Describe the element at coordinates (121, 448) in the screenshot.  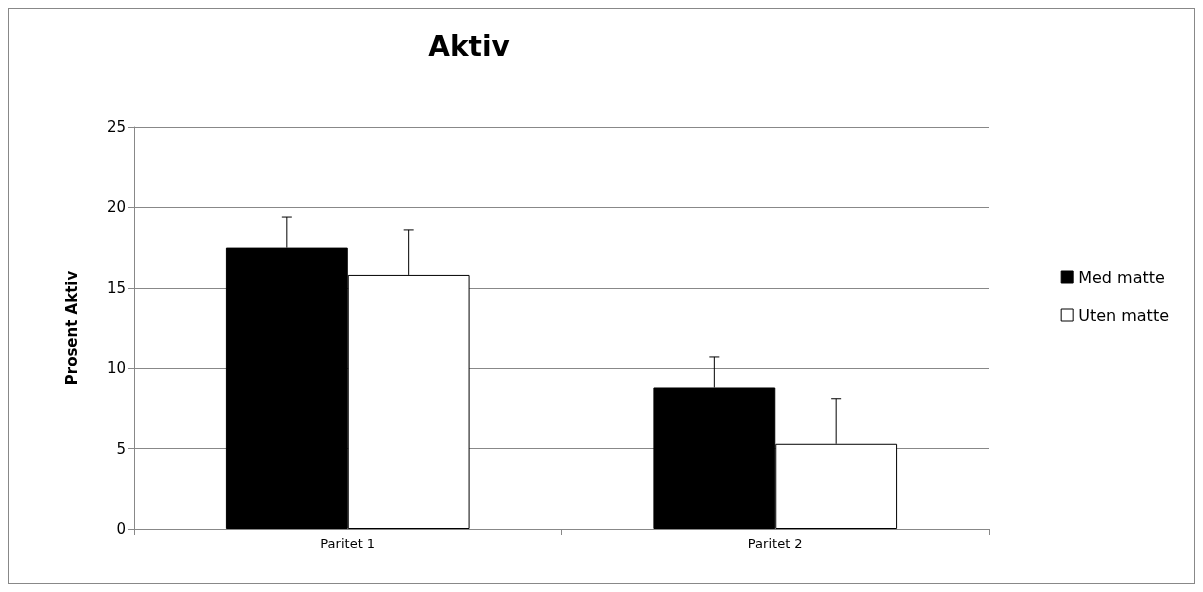
I see `y-tick-label: 5` at that location.